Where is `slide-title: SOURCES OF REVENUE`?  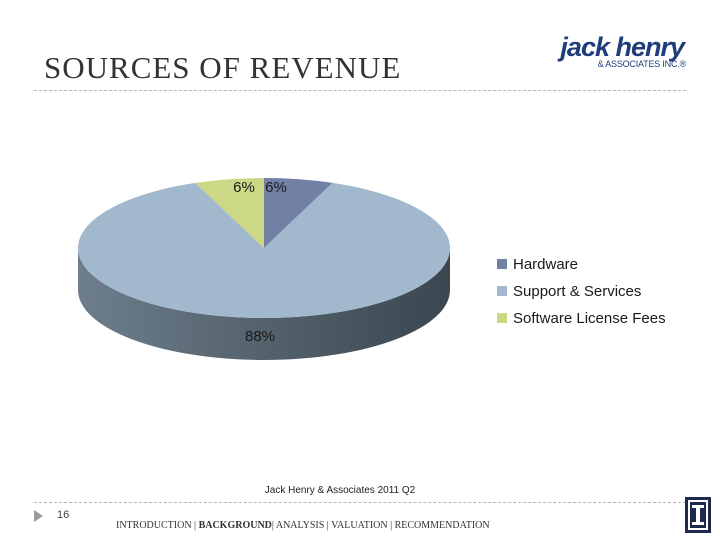 slide-title: SOURCES OF REVENUE is located at coordinates (223, 67).